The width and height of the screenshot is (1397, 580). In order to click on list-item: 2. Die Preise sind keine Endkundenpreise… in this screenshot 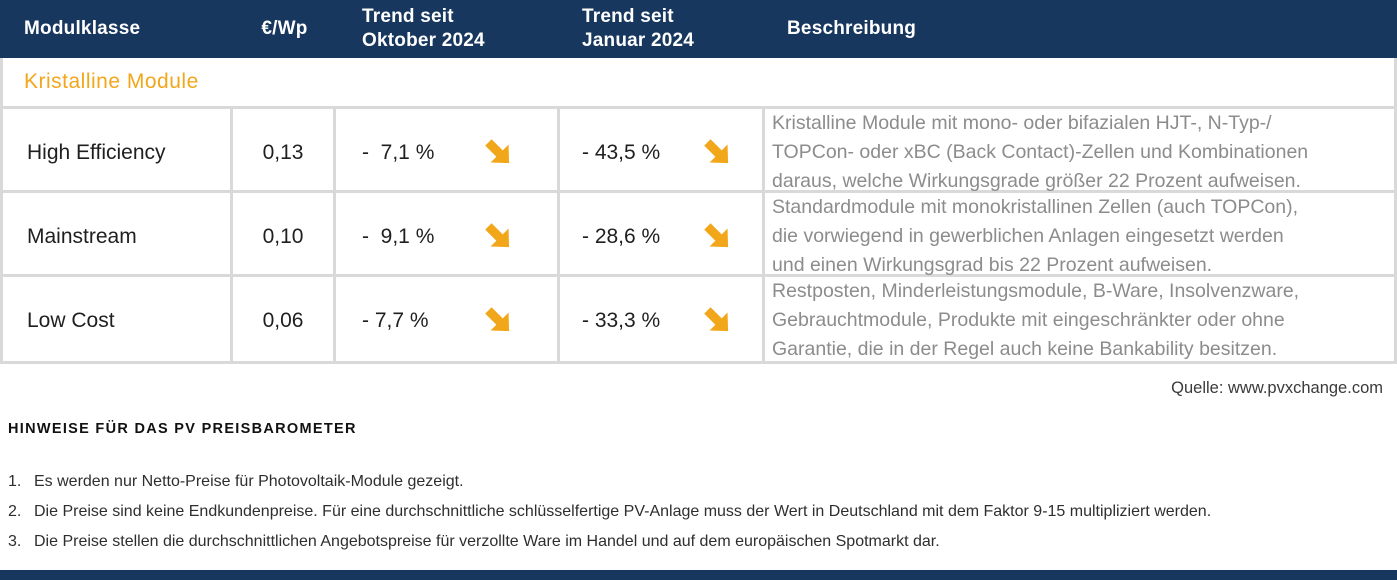, I will do `click(702, 512)`.